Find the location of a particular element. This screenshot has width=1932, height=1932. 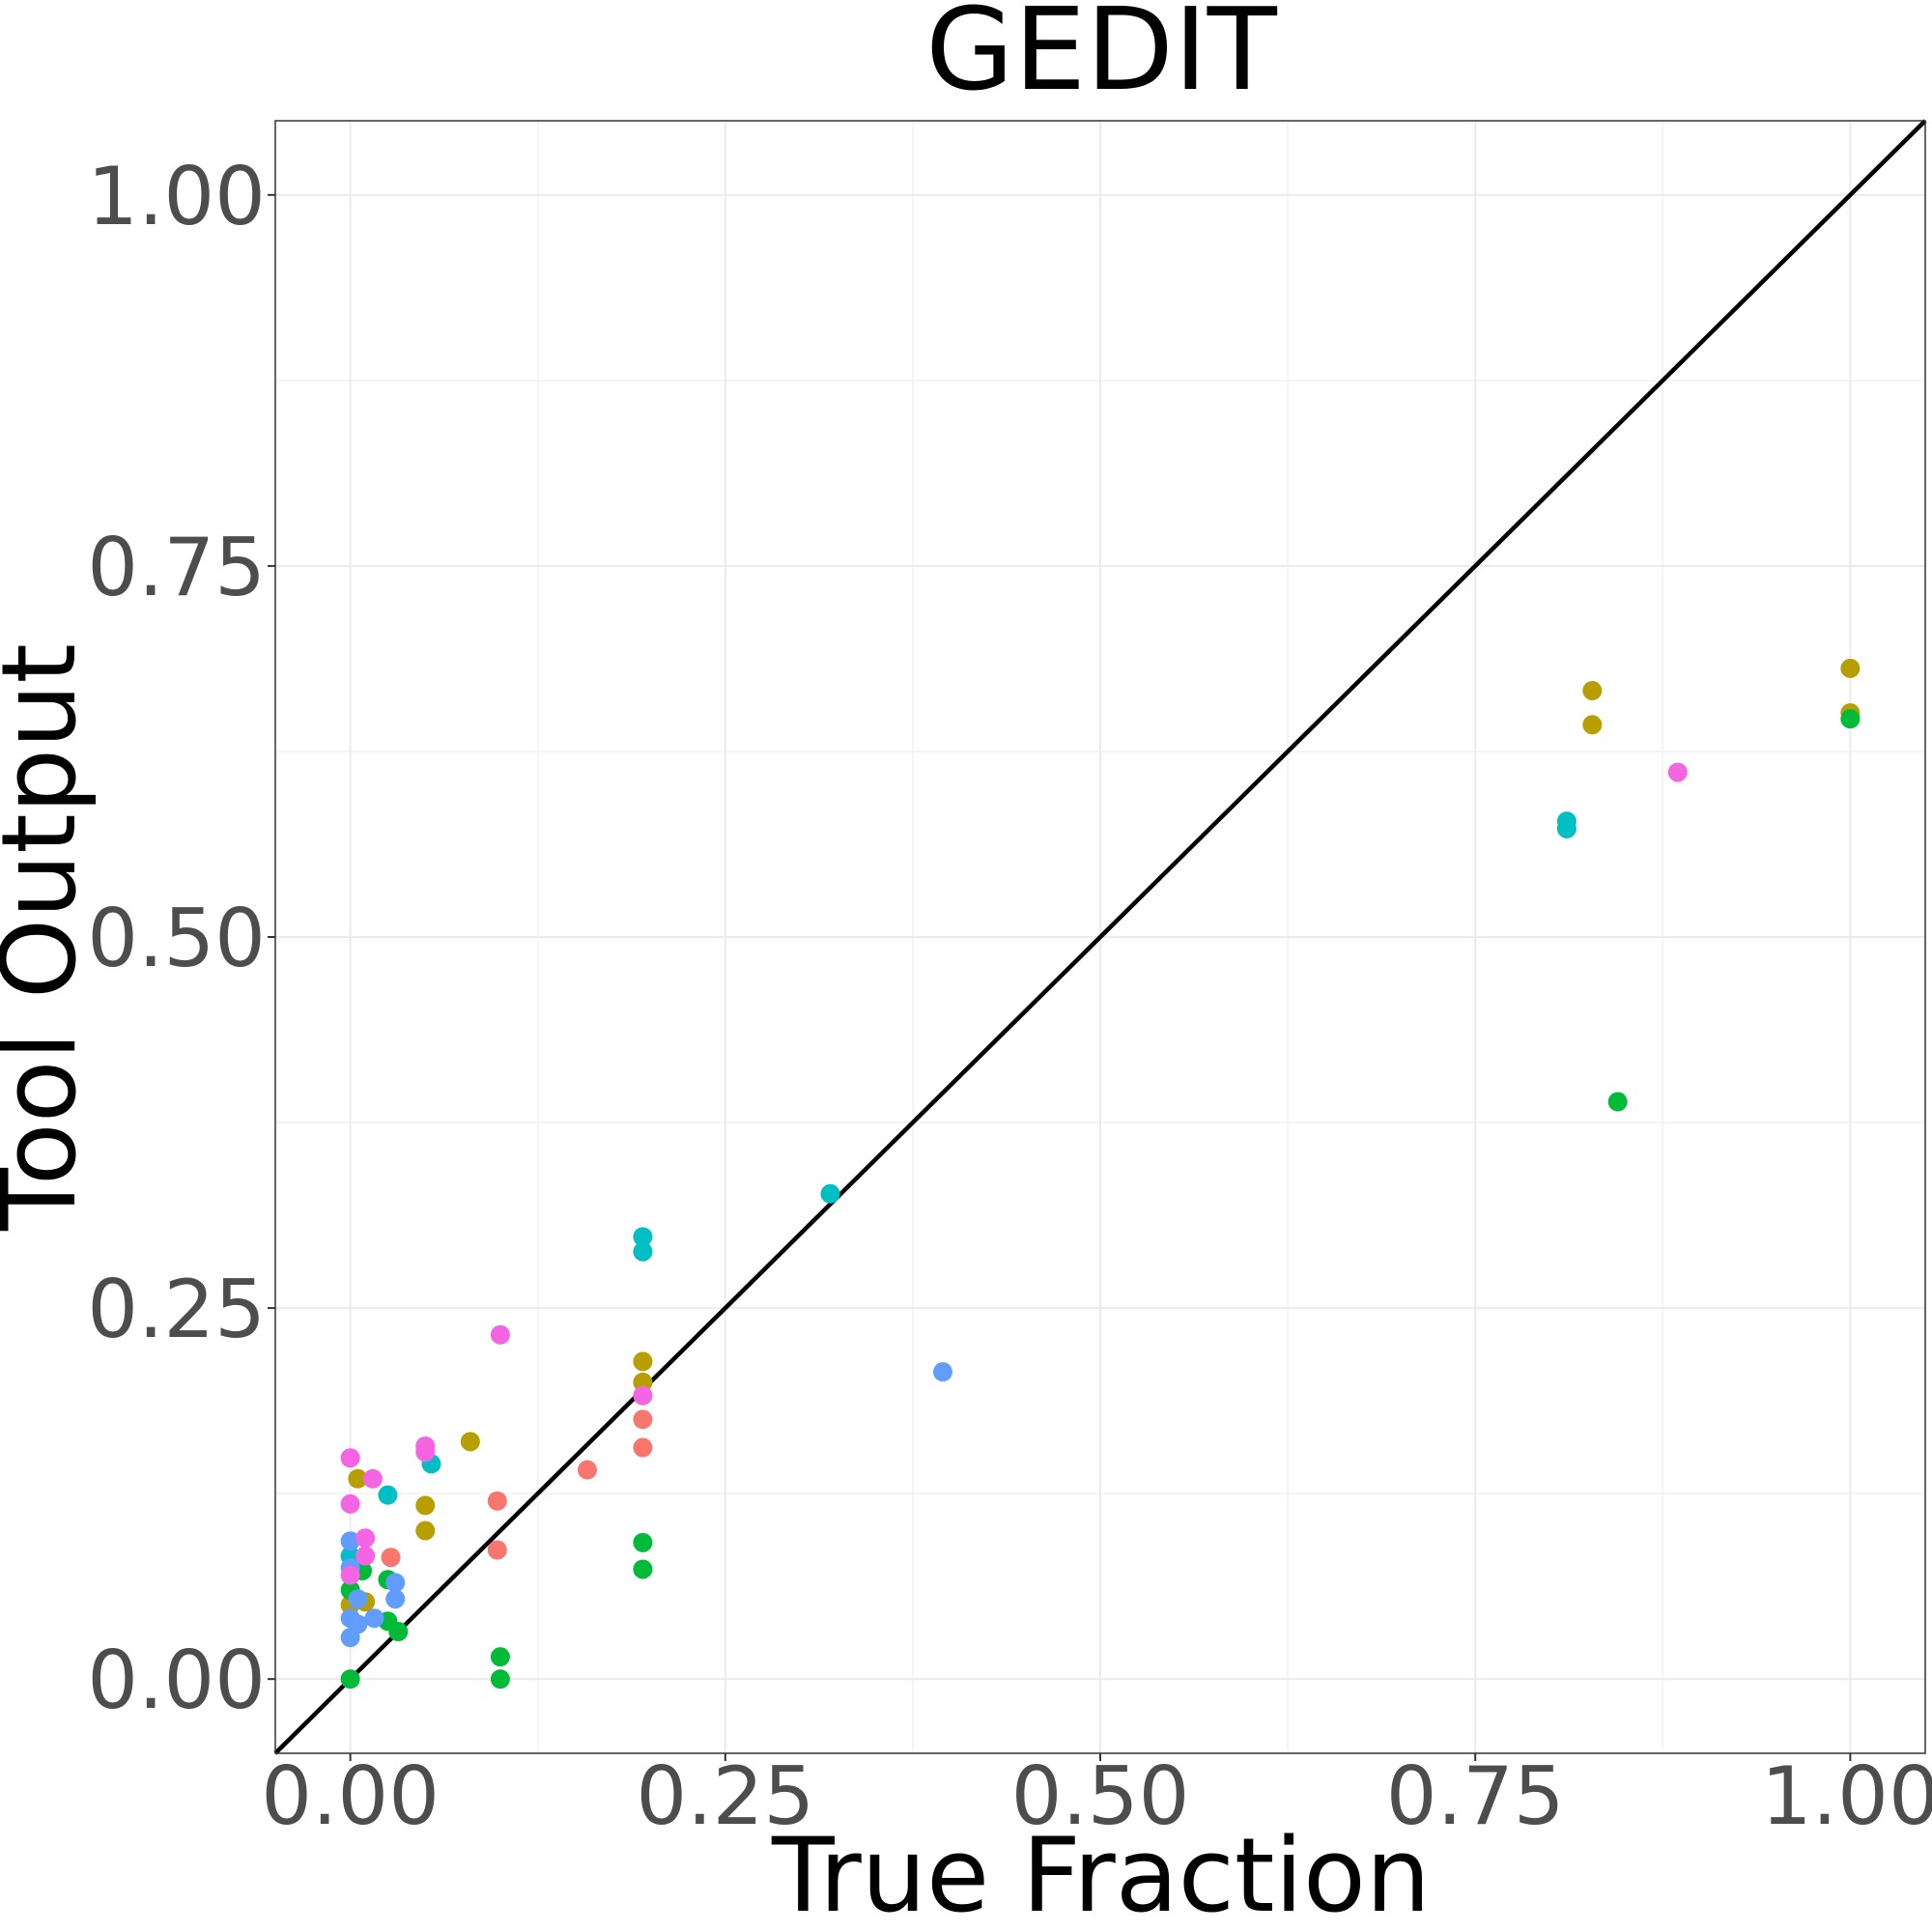

x-axis-ticks: 0.00 0.25 0.50 0.75 1.00 is located at coordinates (1096, 1796).